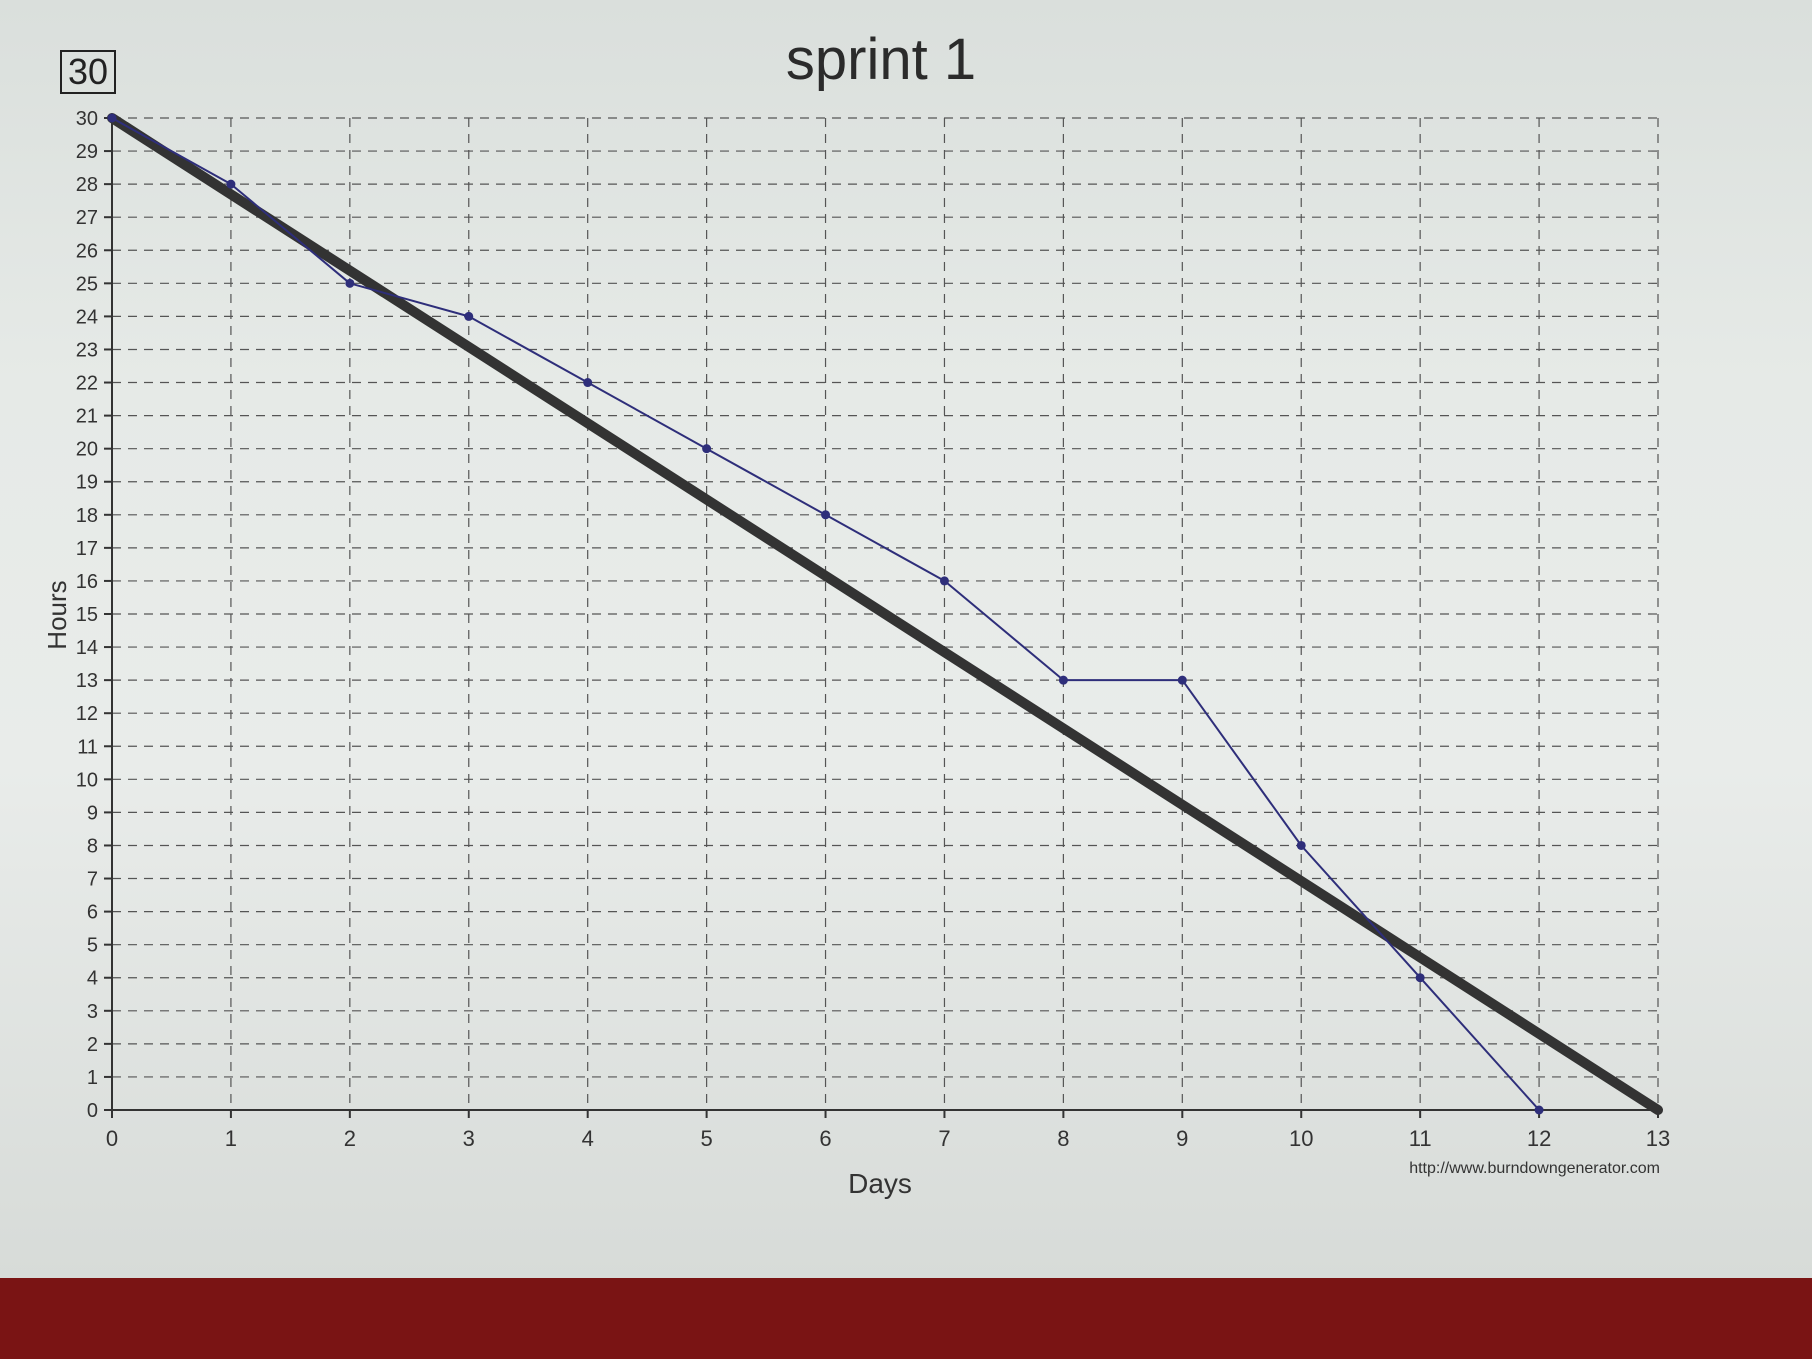 This screenshot has height=1359, width=1812. What do you see at coordinates (92, 846) in the screenshot?
I see `y-tick-label: 8` at bounding box center [92, 846].